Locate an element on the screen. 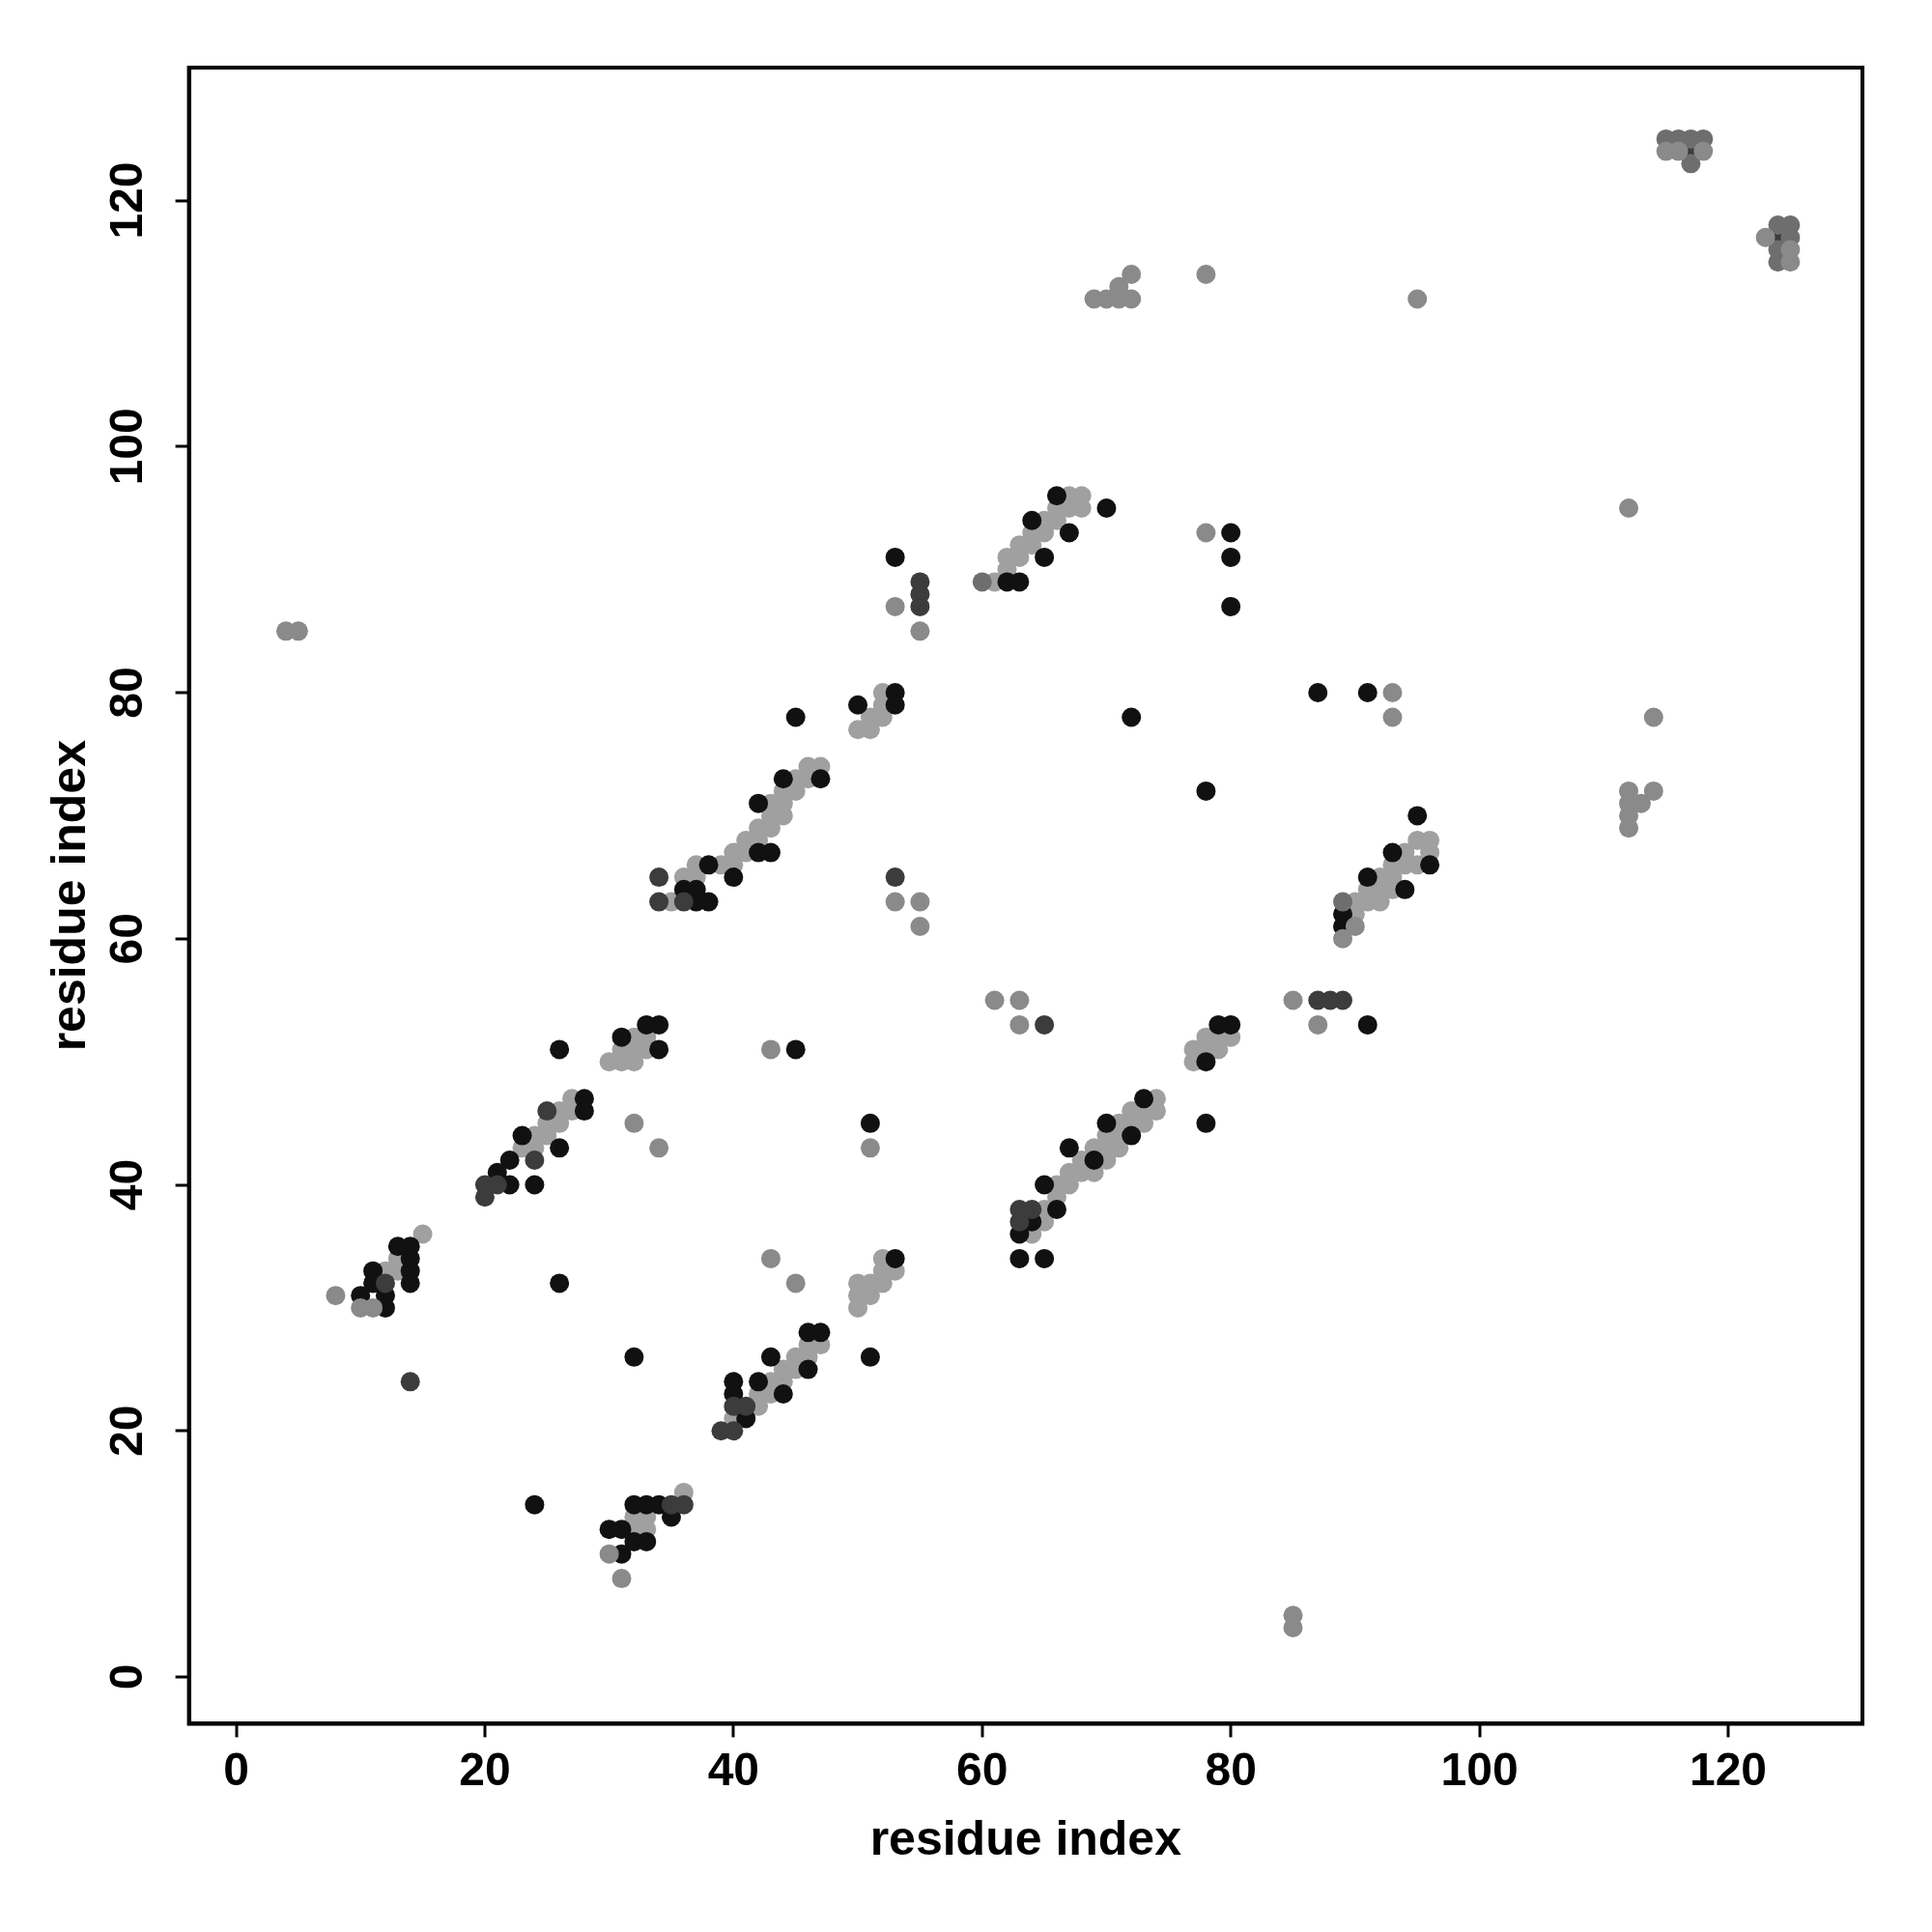  x-tick-label: 20 is located at coordinates (485, 1770).